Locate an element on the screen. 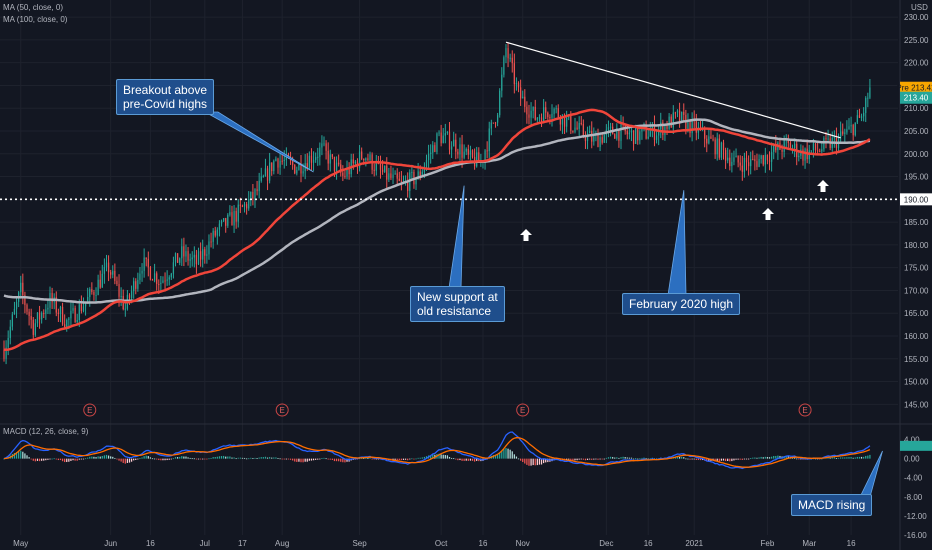 This screenshot has height=550, width=932. callout-macd-rising: MACD rising is located at coordinates (832, 505).